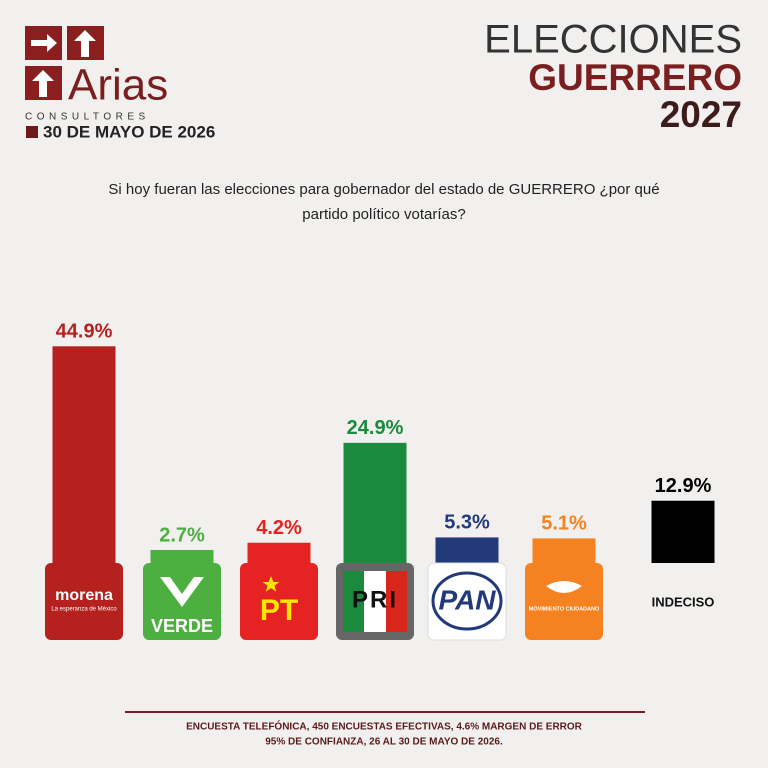  I want to click on brand-logo, so click(64, 82).